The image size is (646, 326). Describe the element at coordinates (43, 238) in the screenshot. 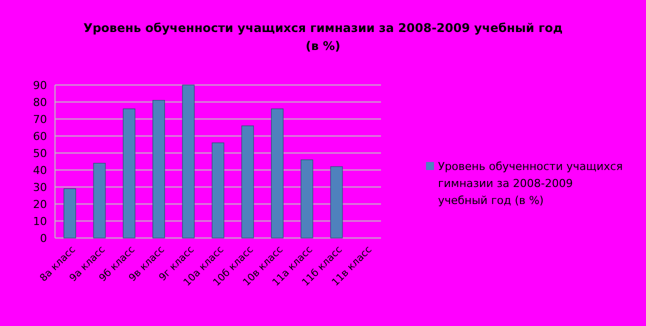

I see `y-tick-label: 0` at that location.